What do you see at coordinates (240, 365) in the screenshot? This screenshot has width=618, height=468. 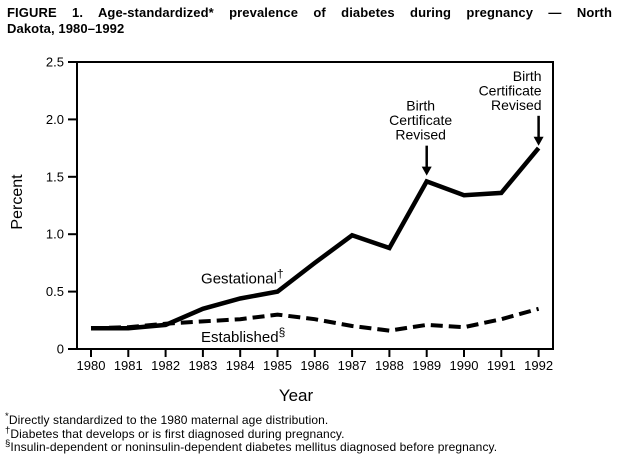 I see `x-tick-label: 1984` at bounding box center [240, 365].